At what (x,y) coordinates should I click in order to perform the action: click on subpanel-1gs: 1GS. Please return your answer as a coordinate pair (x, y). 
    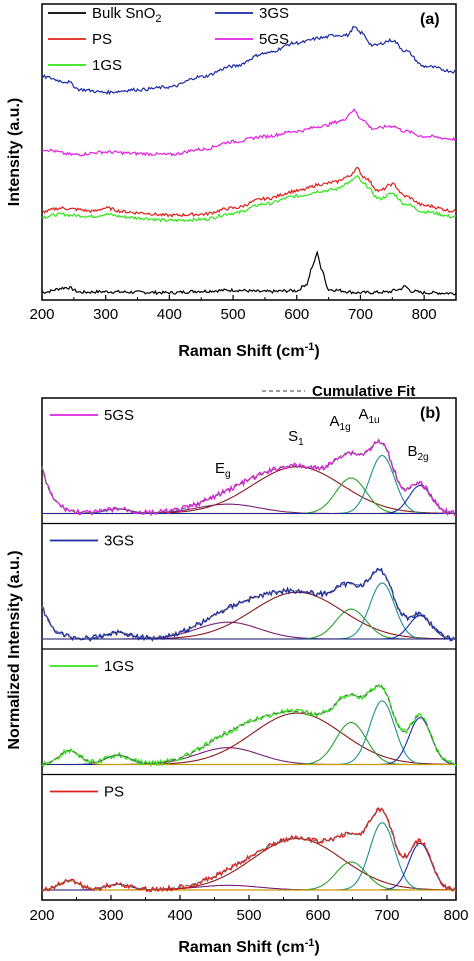
    Looking at the image, I should click on (249, 708).